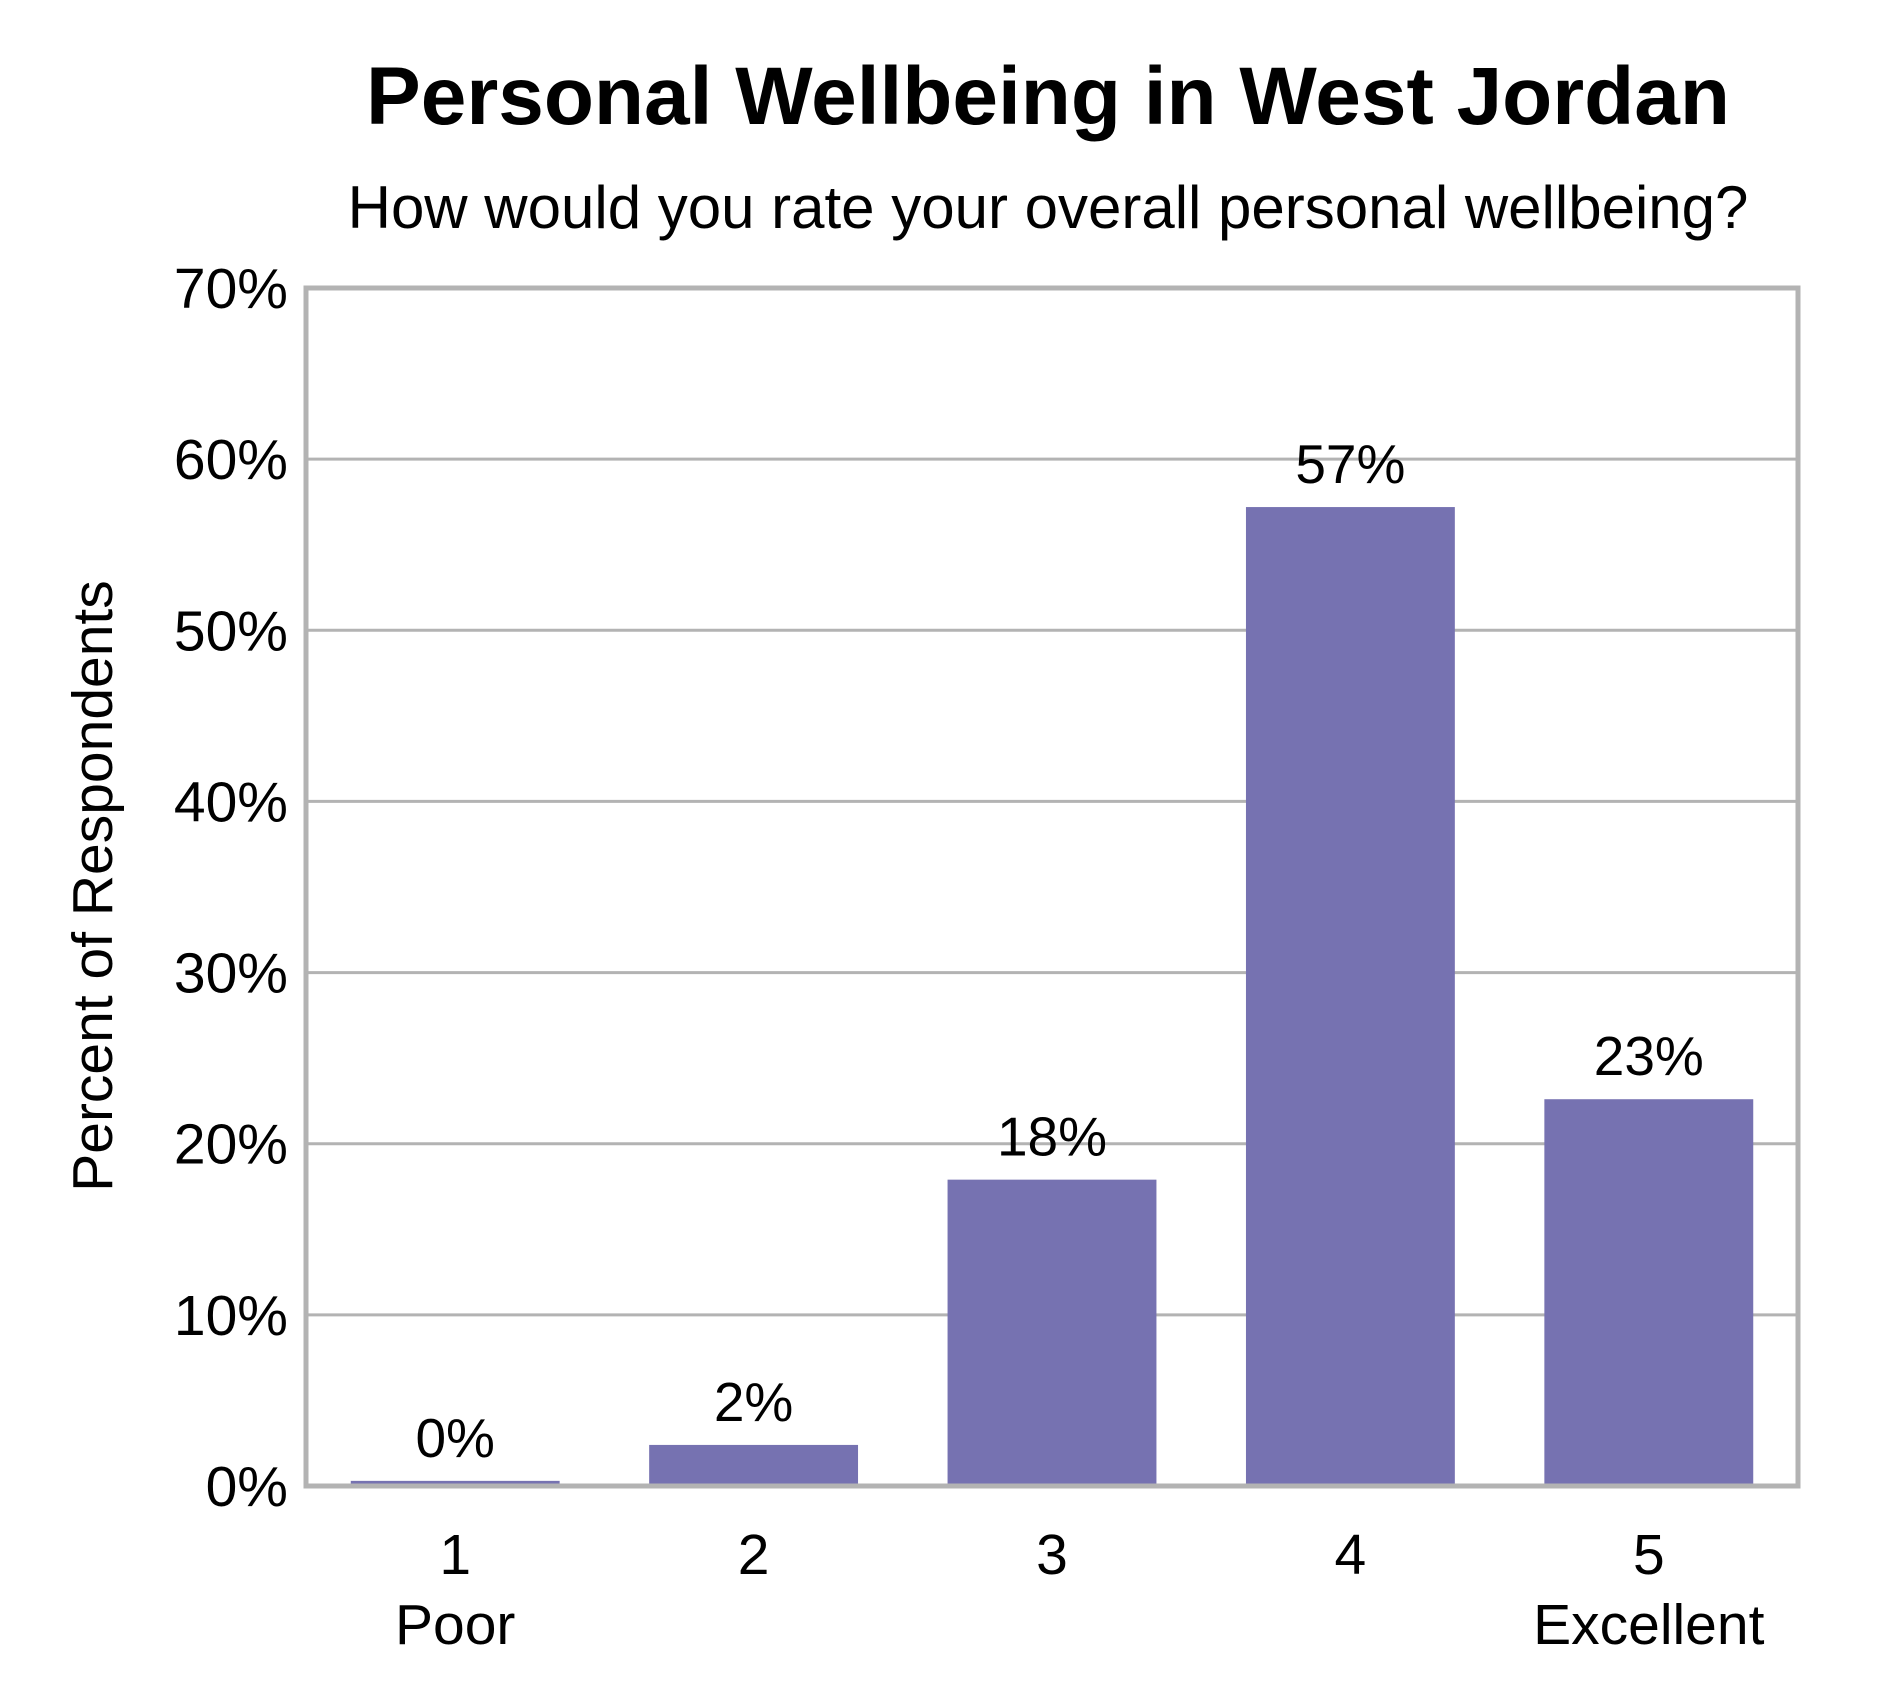 This screenshot has width=1890, height=1685. Describe the element at coordinates (455, 1438) in the screenshot. I see `data-label: 0%` at that location.